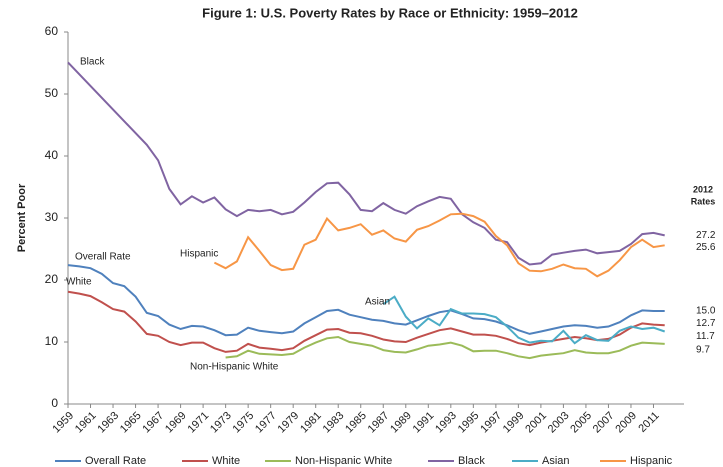  What do you see at coordinates (703, 350) in the screenshot?
I see `end-label: 9.7` at bounding box center [703, 350].